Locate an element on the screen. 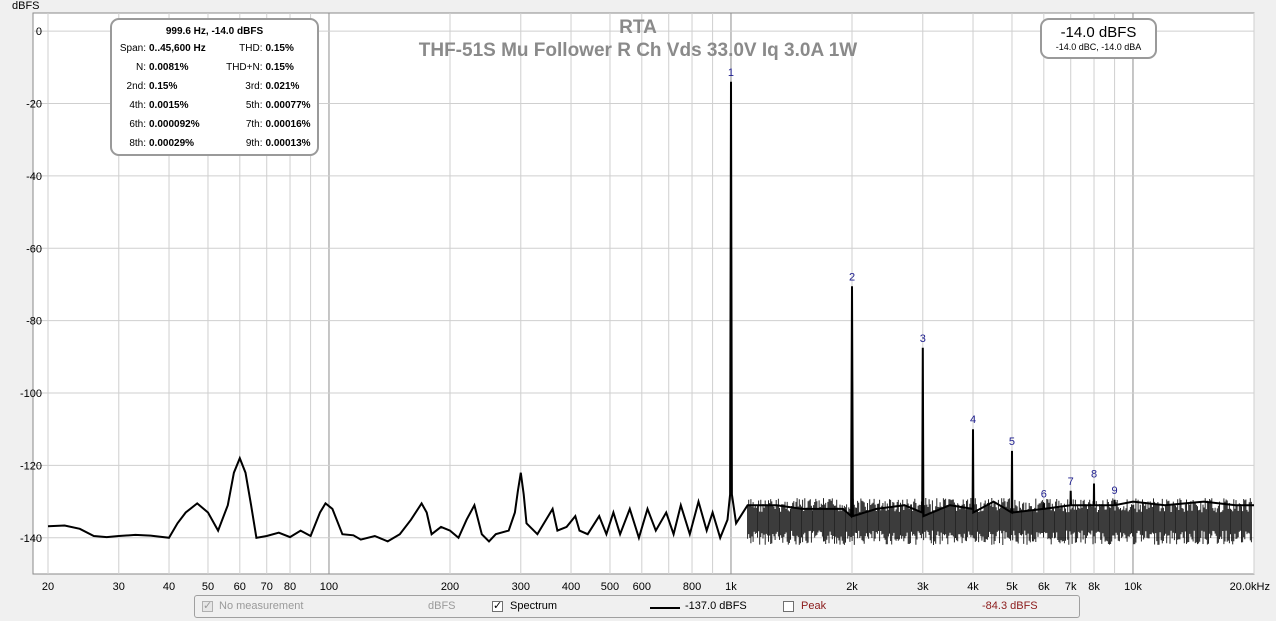  x-tick-label: 600 is located at coordinates (642, 587).